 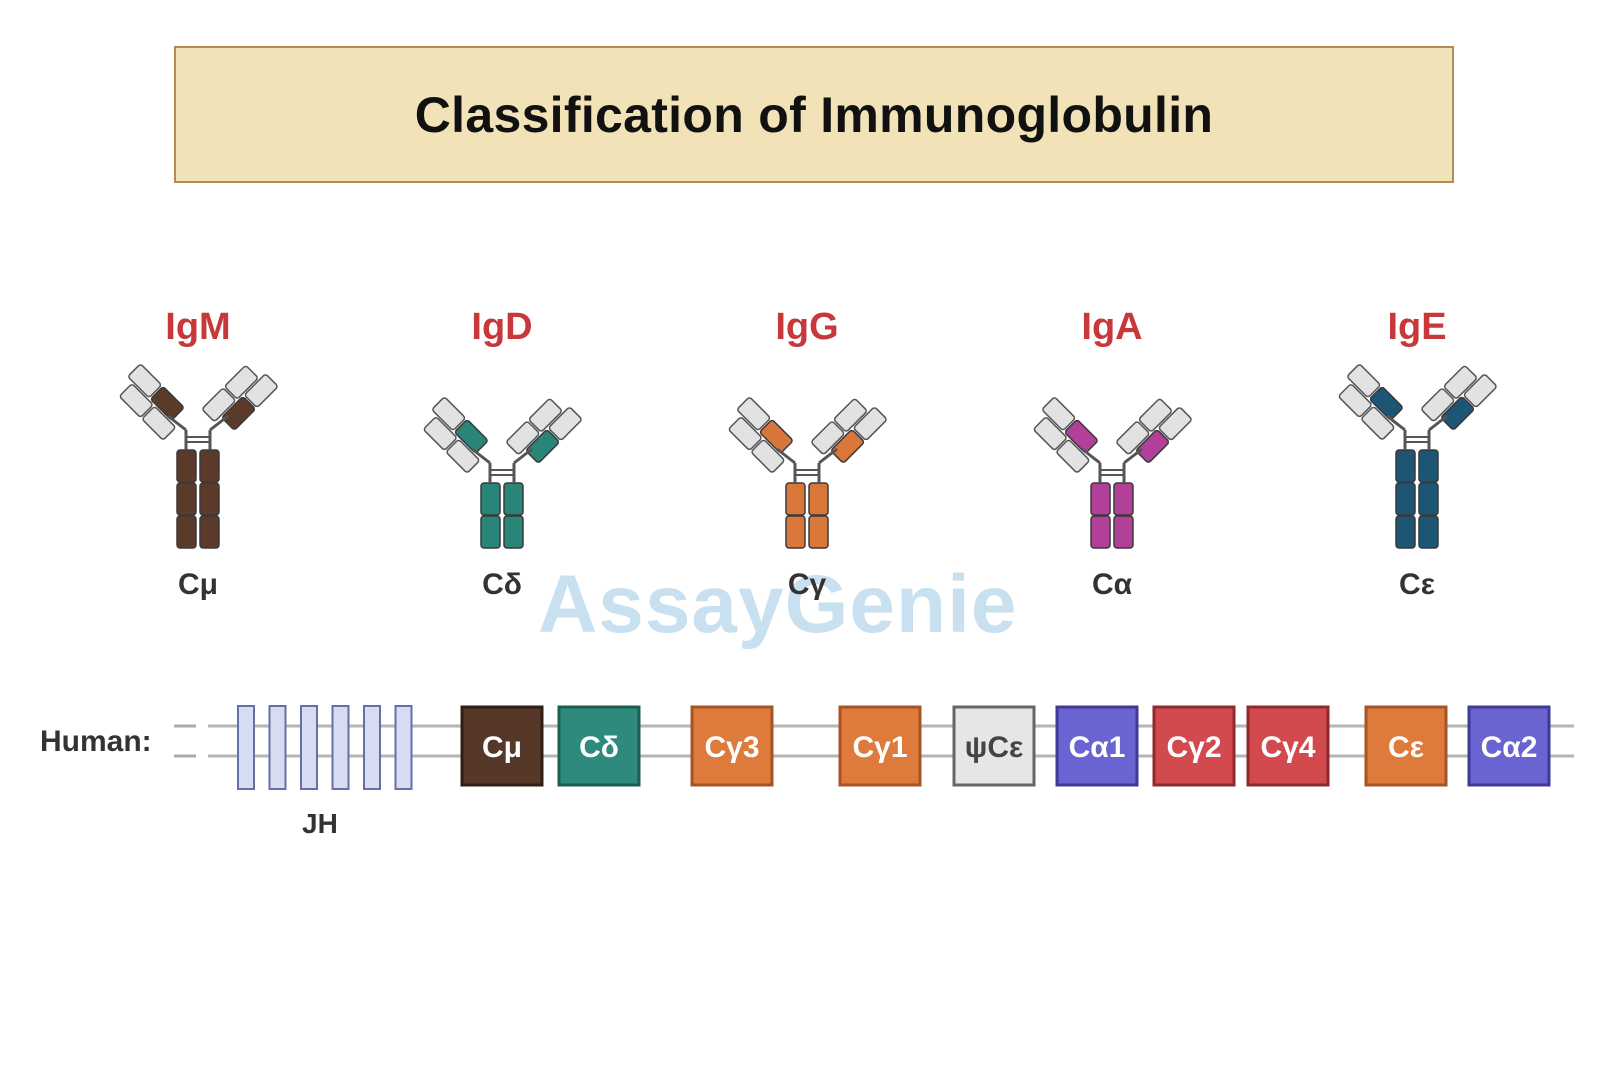 I want to click on antibody-igm, so click(x=198, y=456).